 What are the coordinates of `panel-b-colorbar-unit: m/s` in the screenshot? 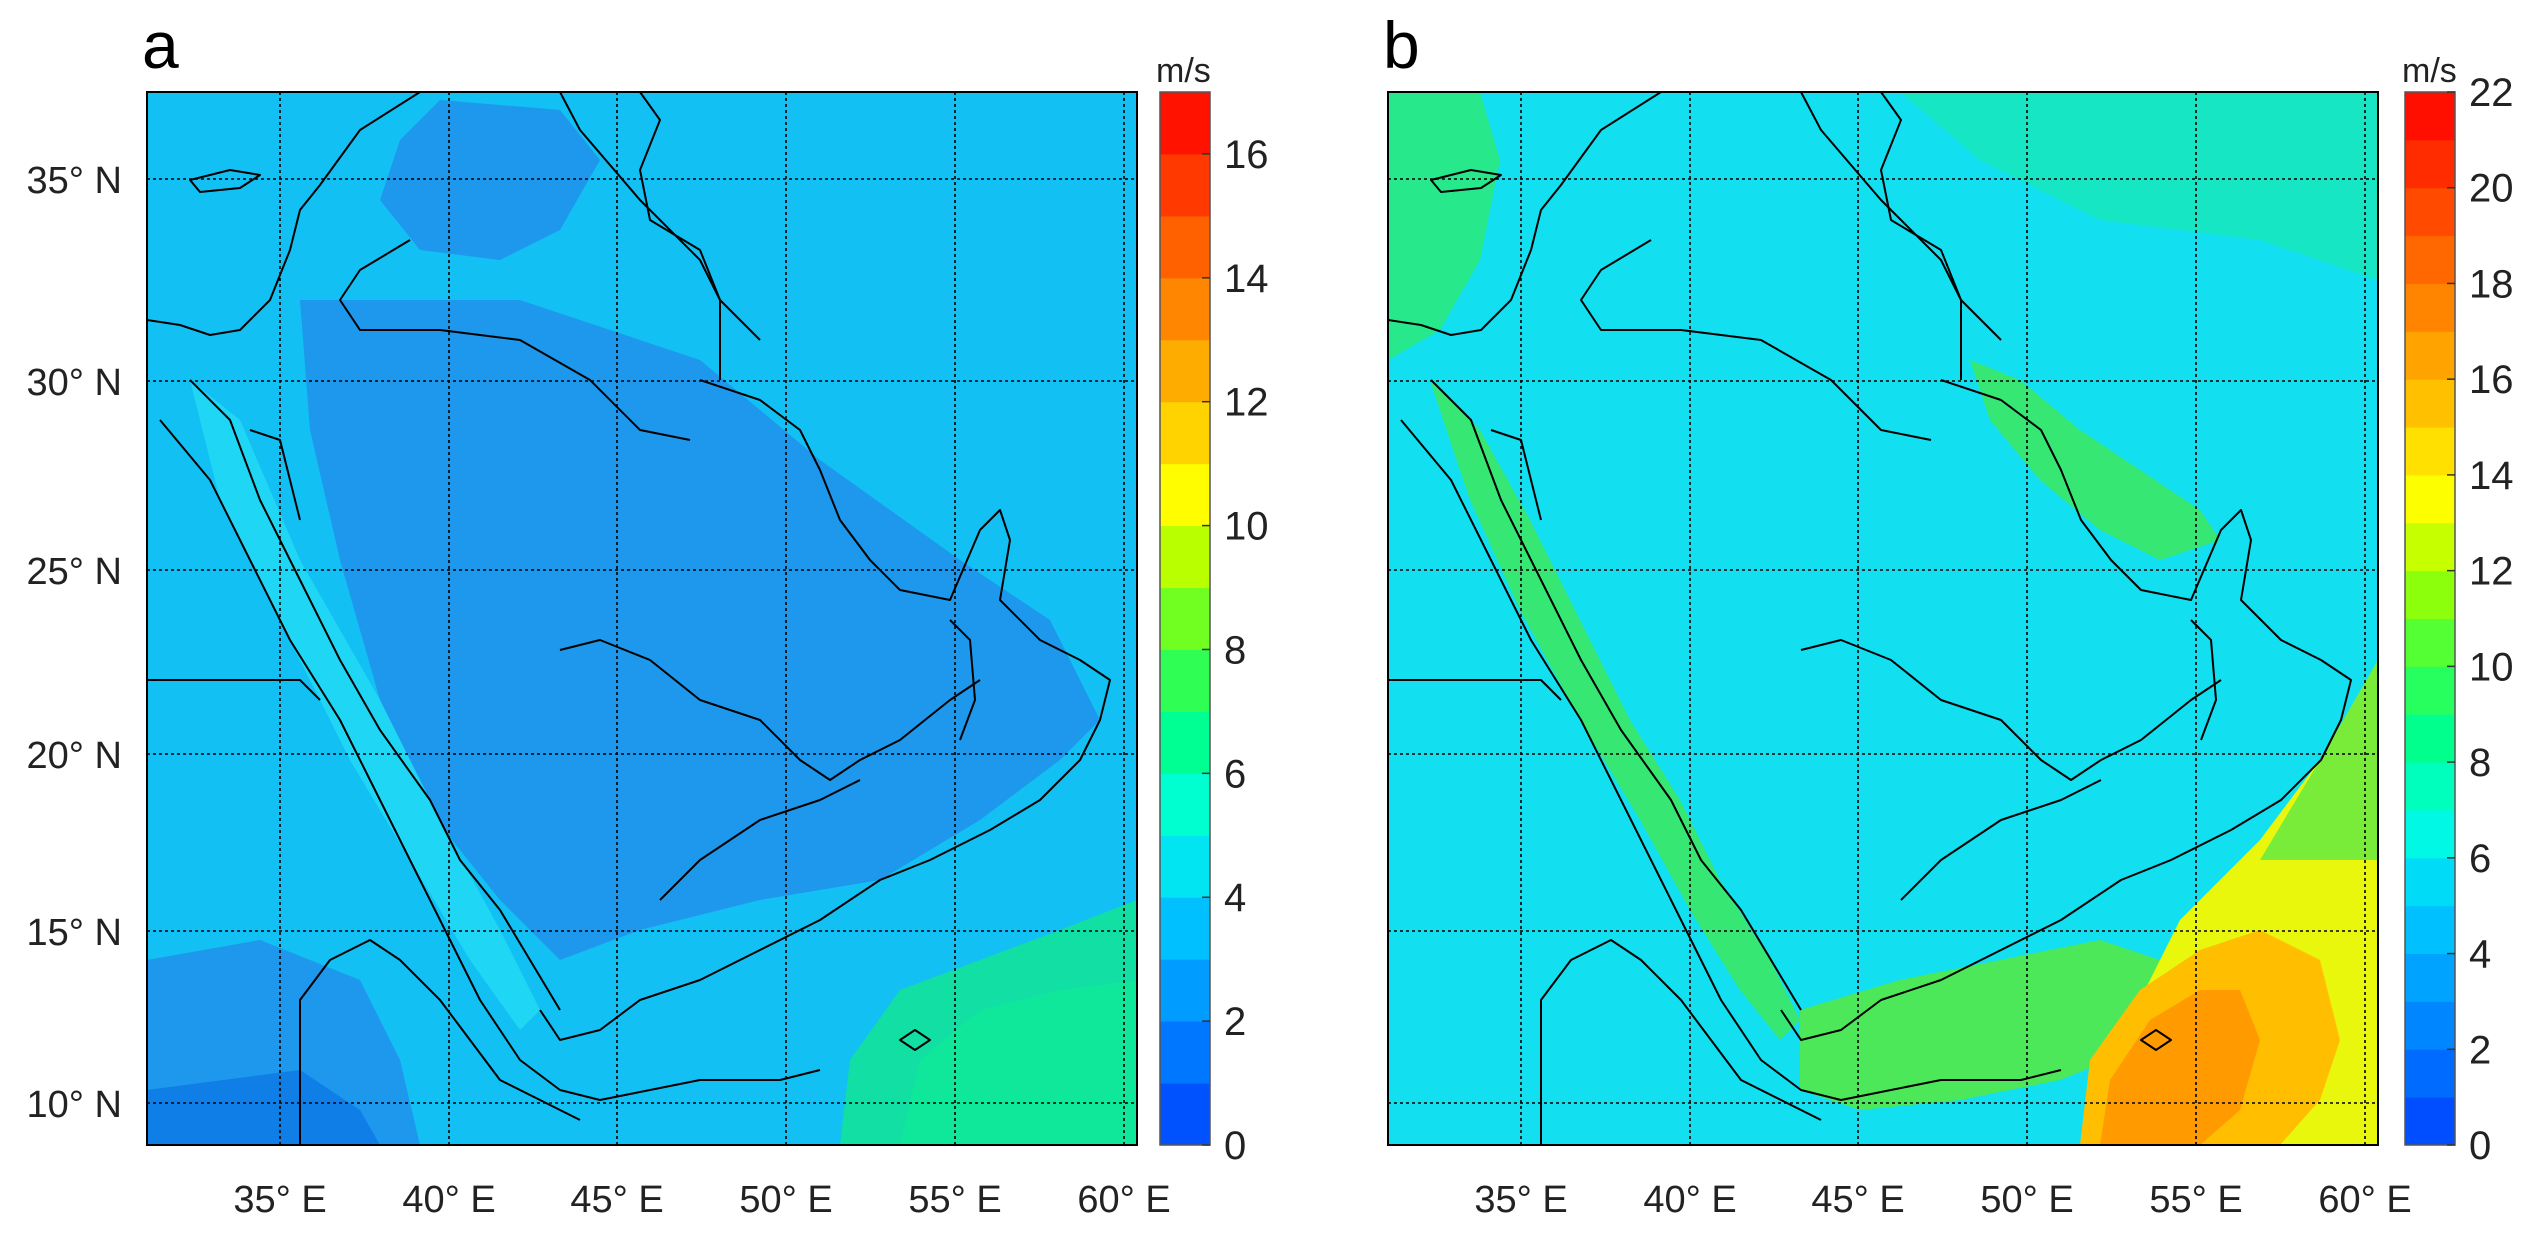 It's located at (2429, 71).